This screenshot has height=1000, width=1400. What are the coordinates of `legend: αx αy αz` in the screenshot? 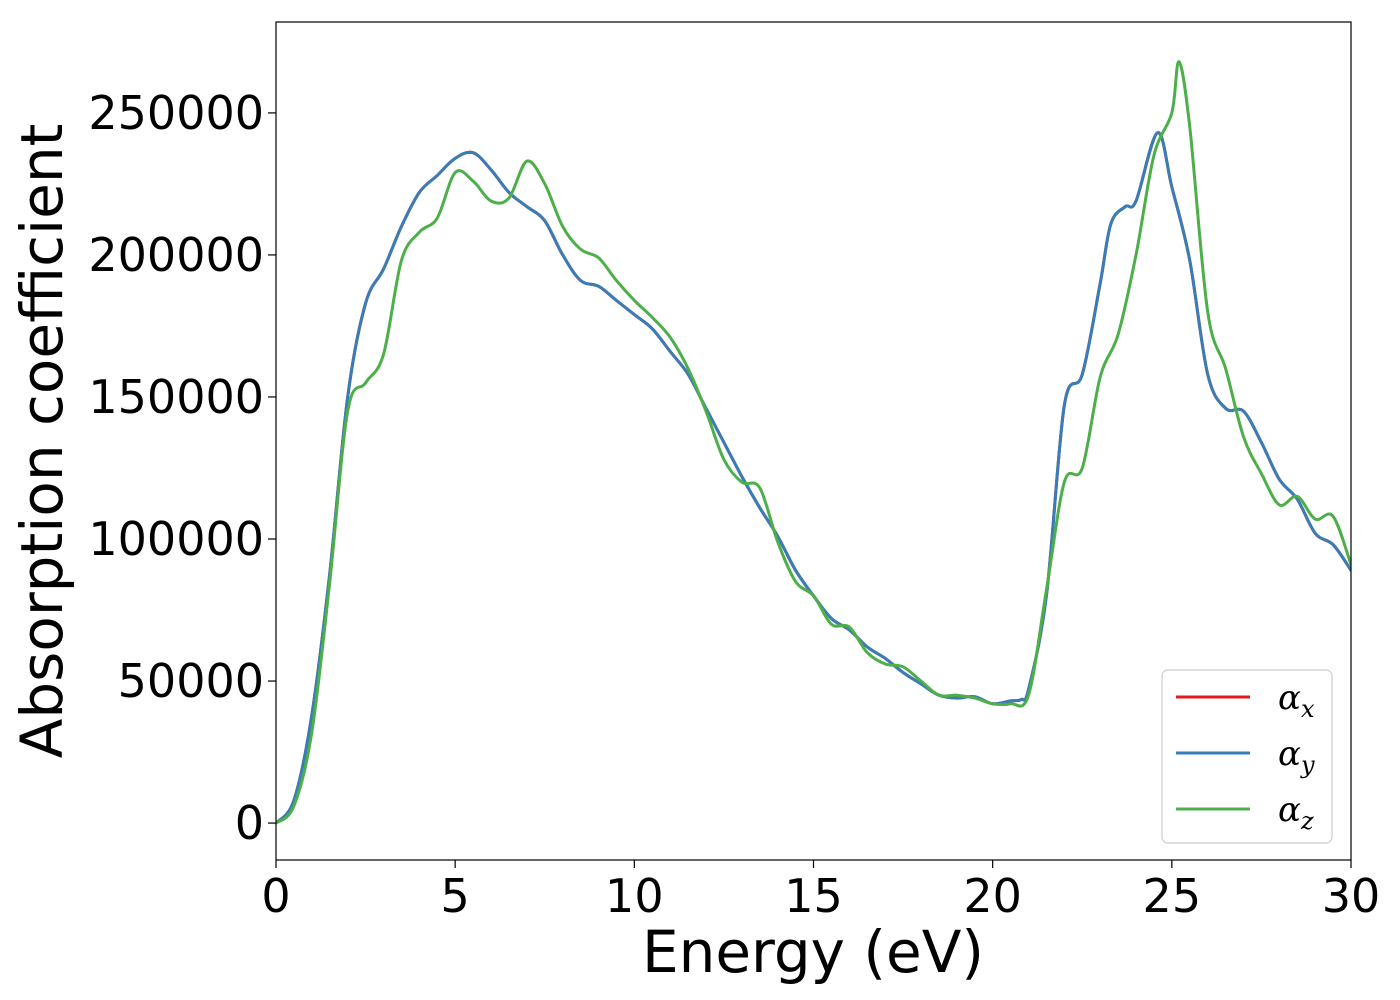 It's located at (1247, 756).